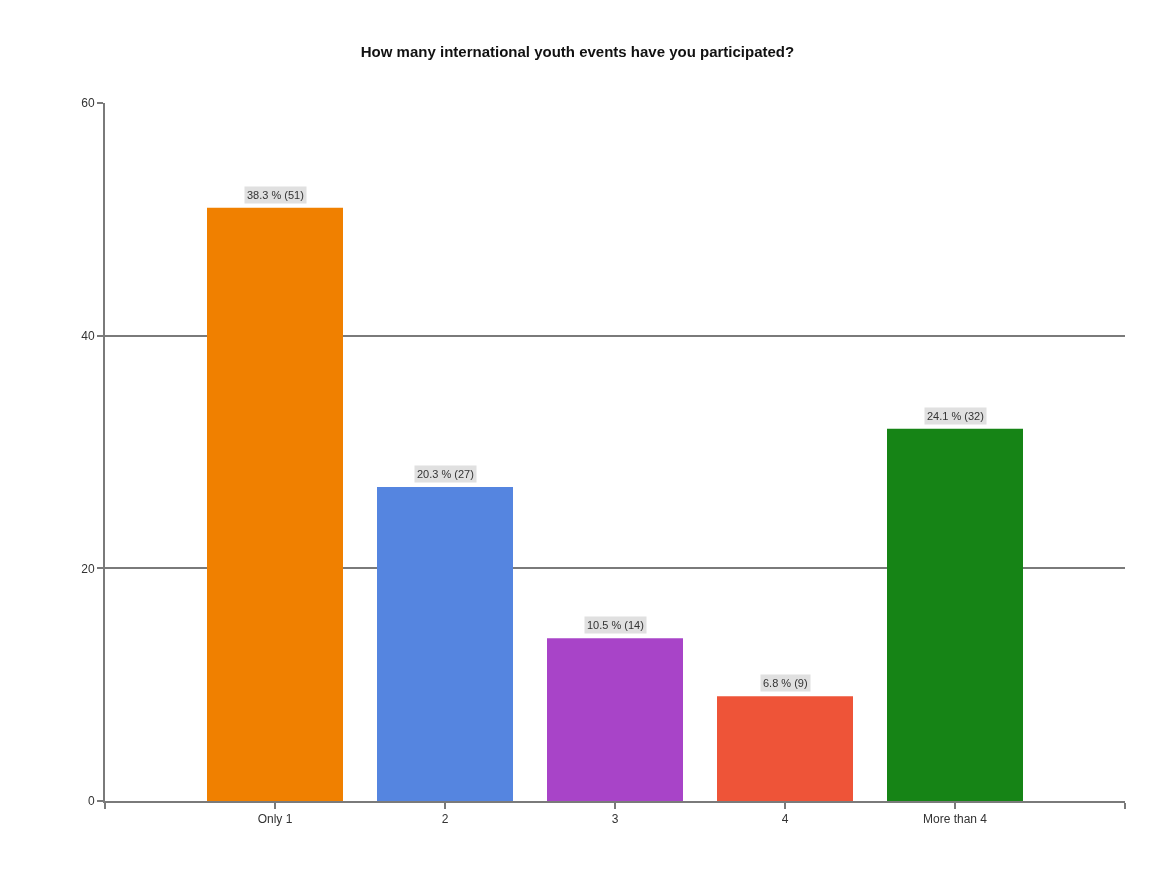  What do you see at coordinates (275, 819) in the screenshot?
I see `x-tick-label: Only 1` at bounding box center [275, 819].